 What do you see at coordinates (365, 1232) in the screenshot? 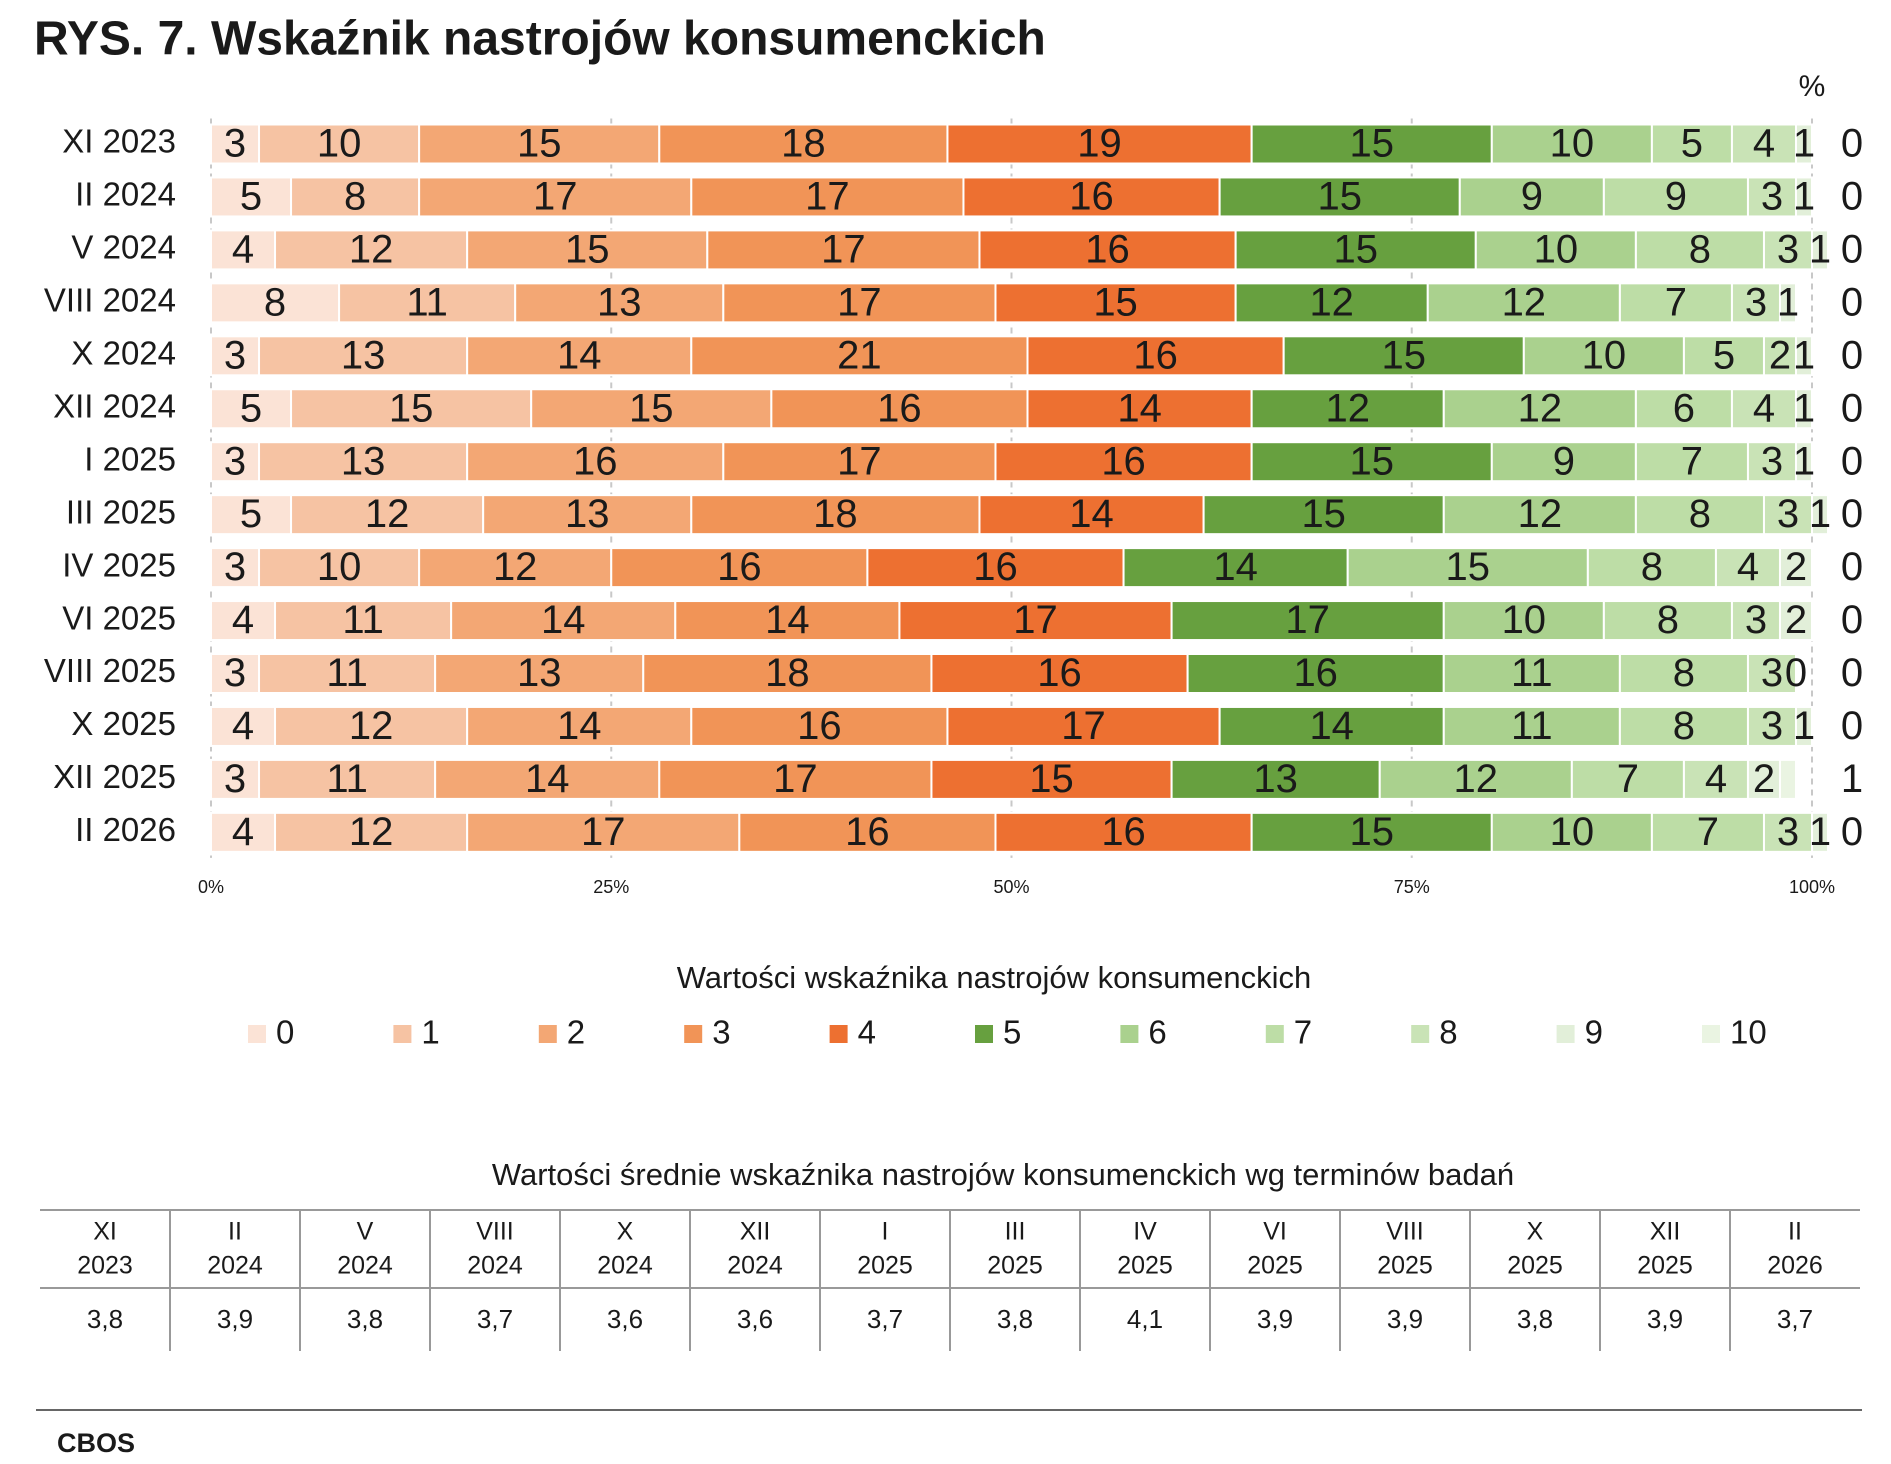
I see `table-header: V` at bounding box center [365, 1232].